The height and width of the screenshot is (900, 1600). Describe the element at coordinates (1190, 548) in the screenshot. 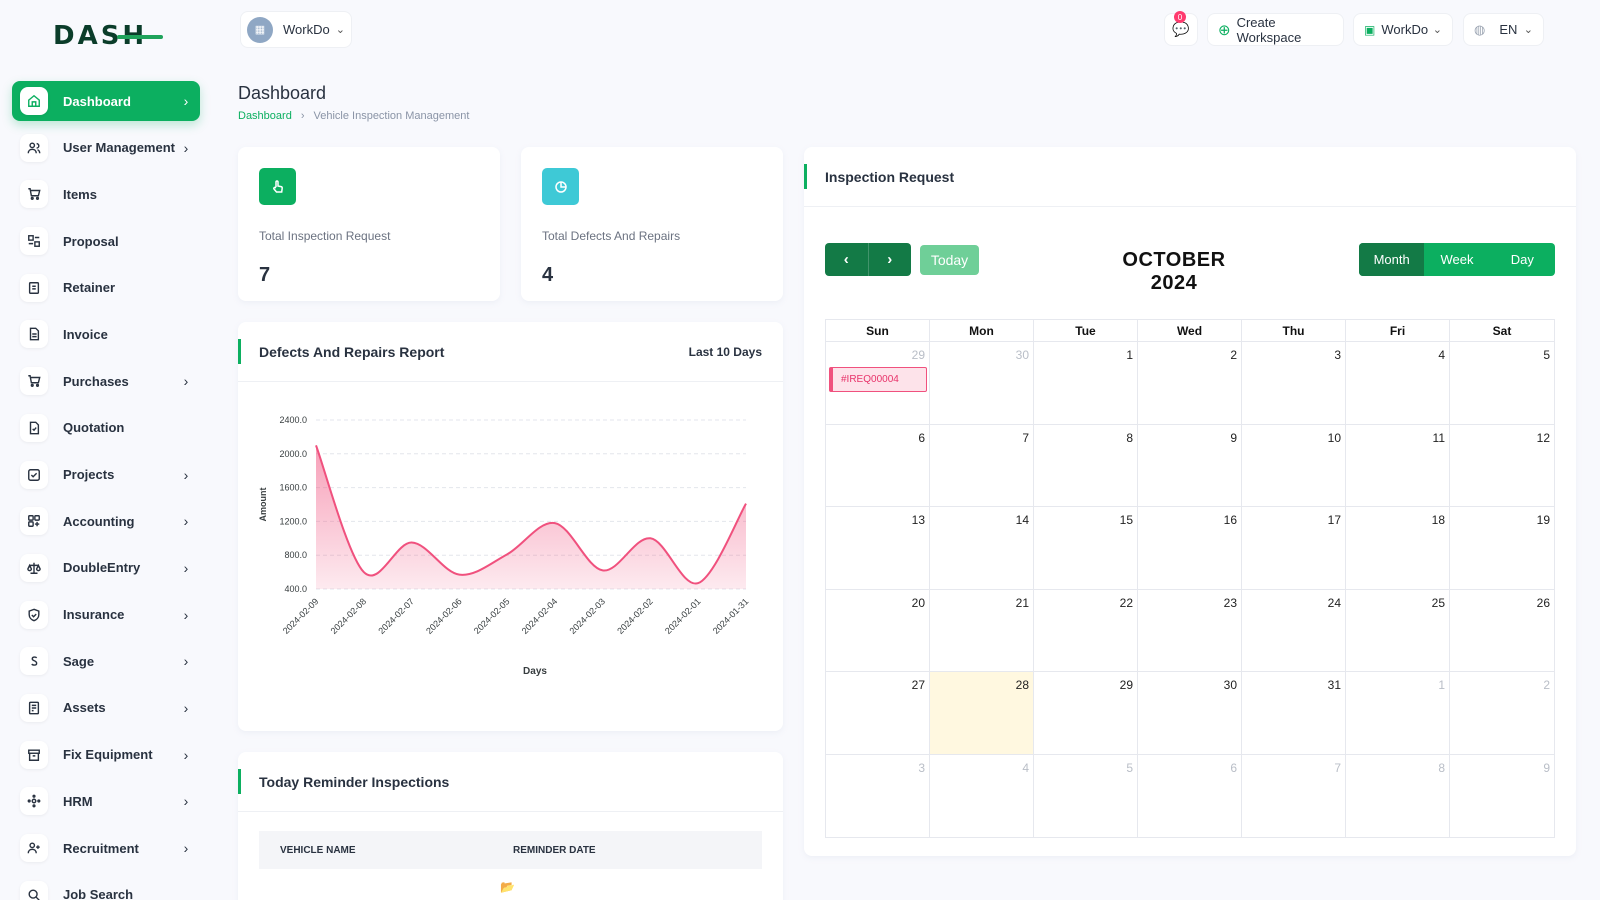

I see `calendar-day-cell: 16` at that location.